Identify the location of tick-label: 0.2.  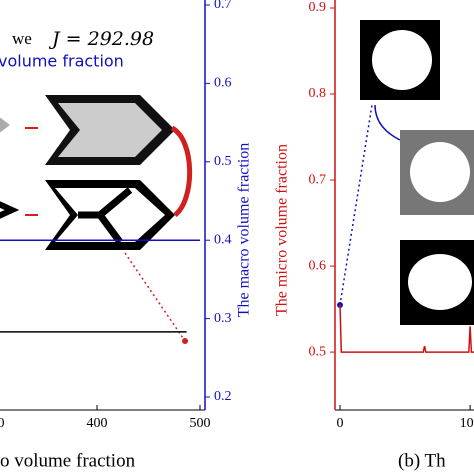
(223, 396).